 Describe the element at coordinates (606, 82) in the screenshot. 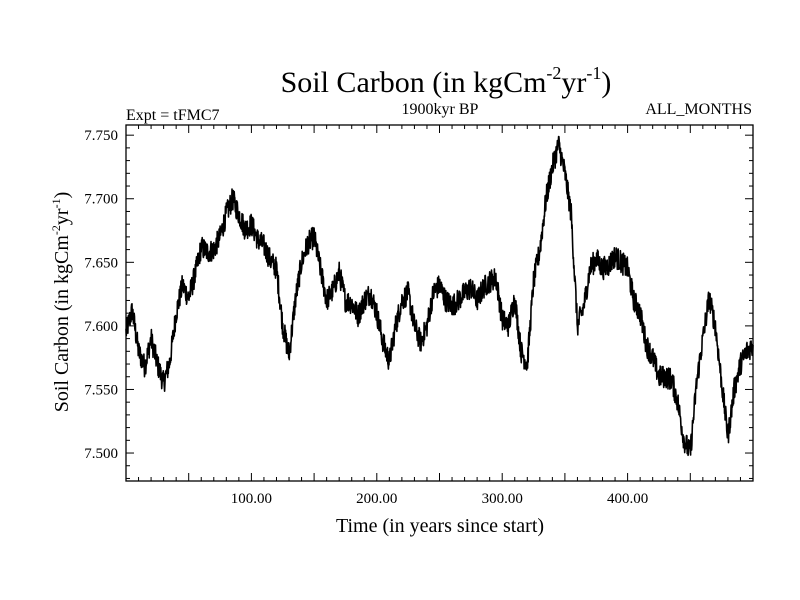

I see `chart-title-end: )` at that location.